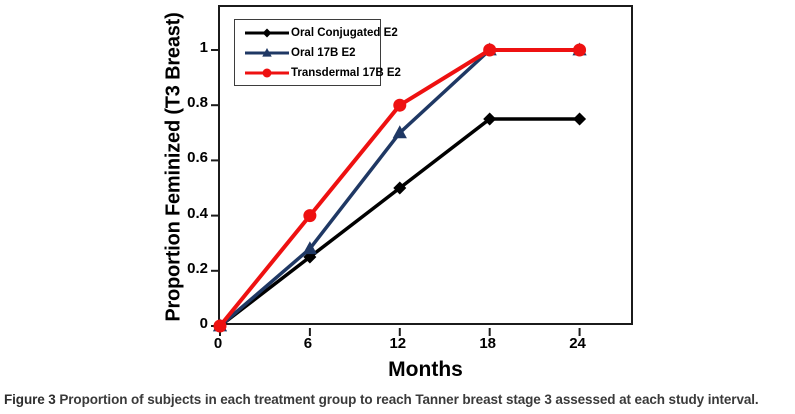 The image size is (795, 414). What do you see at coordinates (203, 47) in the screenshot?
I see `y-tick-label: 1` at bounding box center [203, 47].